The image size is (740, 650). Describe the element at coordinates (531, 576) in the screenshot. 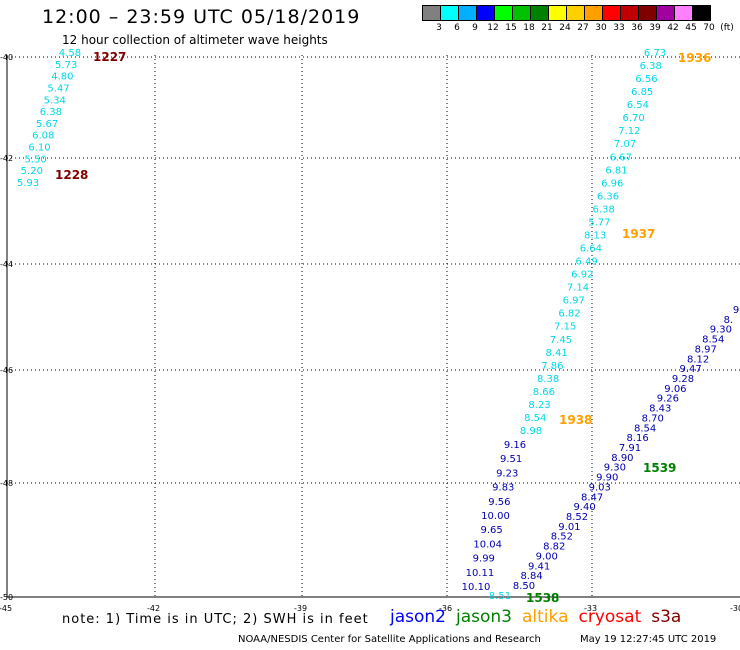

I see `wave-height-value: 8.84` at that location.